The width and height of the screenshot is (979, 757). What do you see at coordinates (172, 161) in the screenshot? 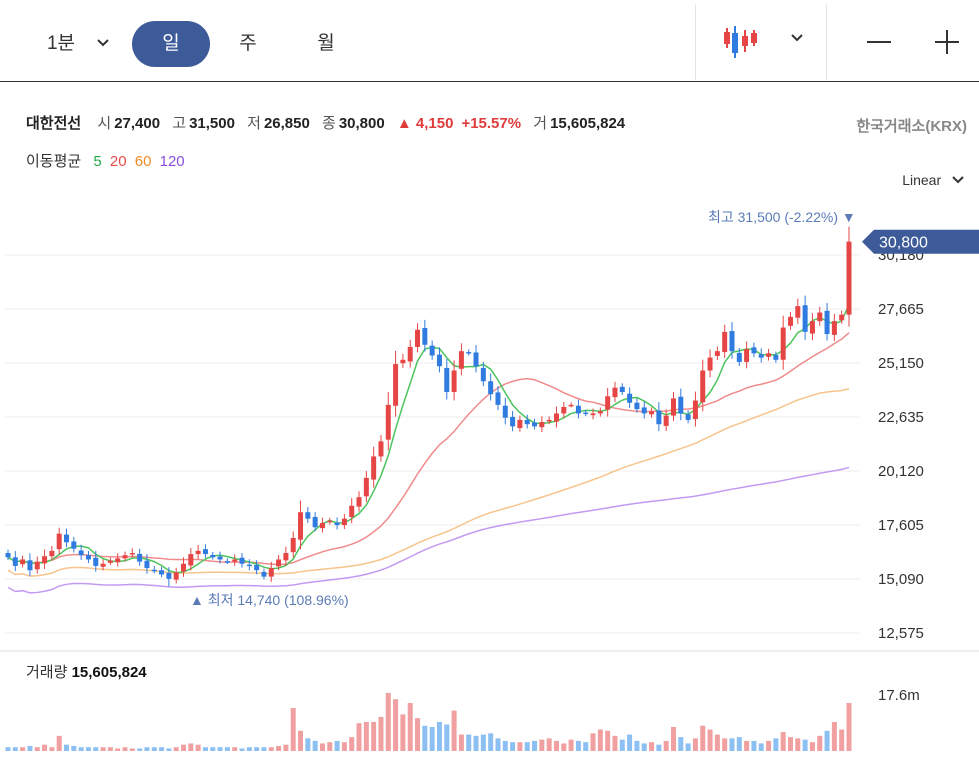
I see `ma-120: 120` at bounding box center [172, 161].